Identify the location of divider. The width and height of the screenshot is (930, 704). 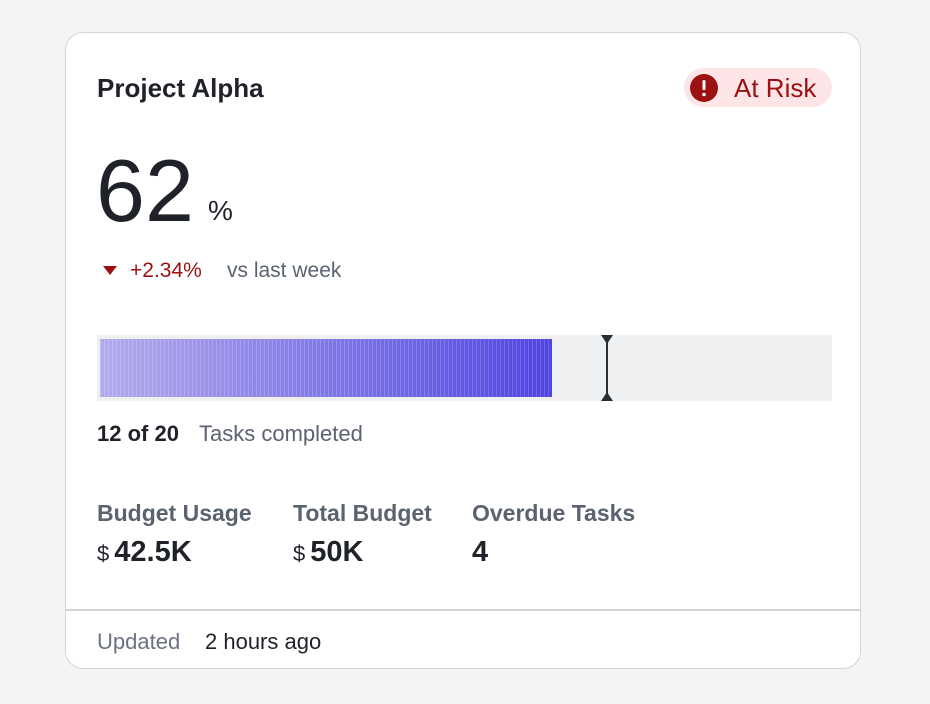
(463, 610).